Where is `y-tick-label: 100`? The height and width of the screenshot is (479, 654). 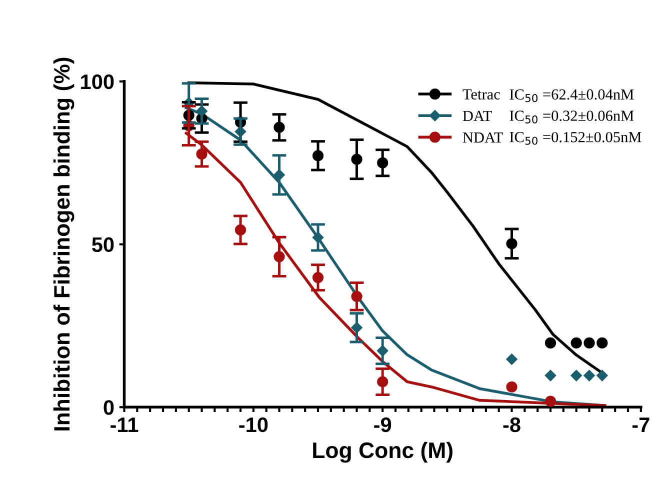
y-tick-label: 100 is located at coordinates (97, 82).